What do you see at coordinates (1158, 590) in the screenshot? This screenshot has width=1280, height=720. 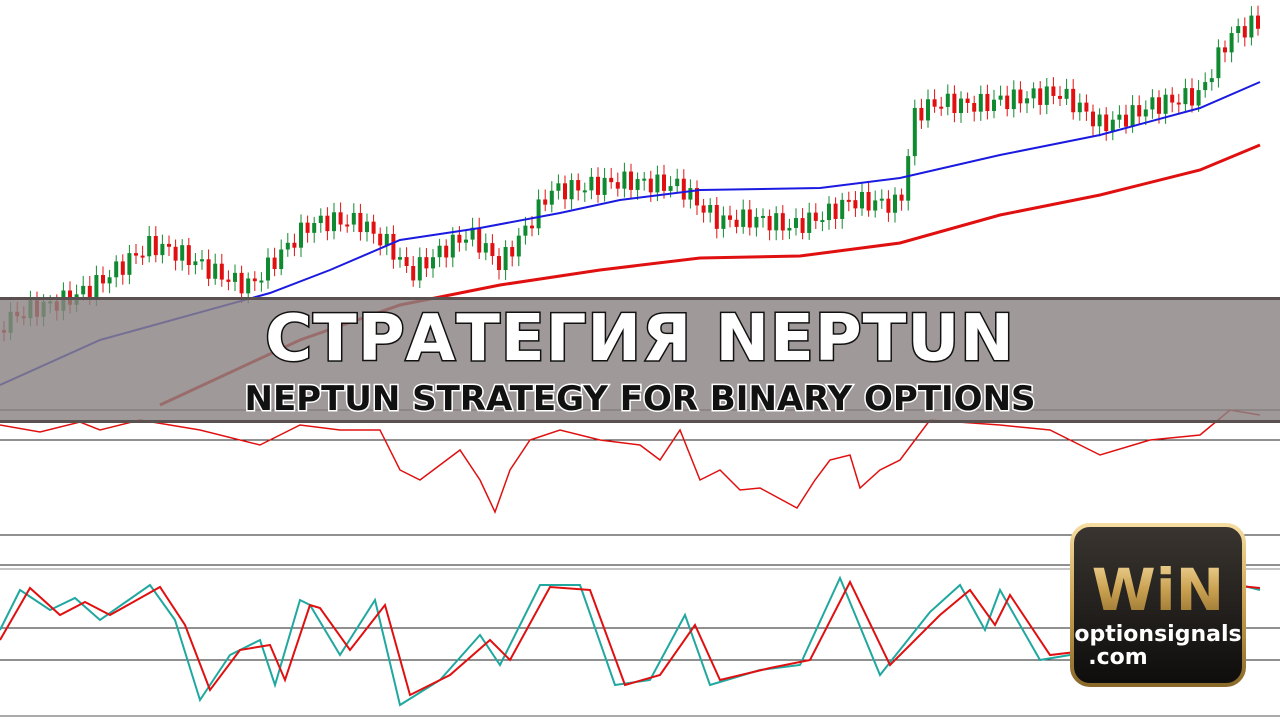 I see `logo-mark: WiN` at bounding box center [1158, 590].